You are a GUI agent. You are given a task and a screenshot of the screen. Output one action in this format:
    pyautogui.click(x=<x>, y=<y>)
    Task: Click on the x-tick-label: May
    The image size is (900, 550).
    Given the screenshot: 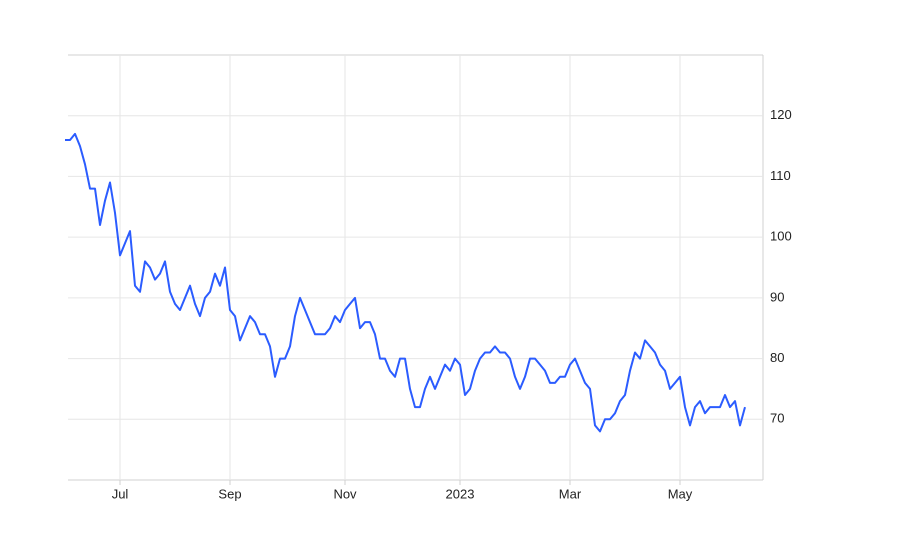 What is the action you would take?
    pyautogui.click(x=680, y=493)
    